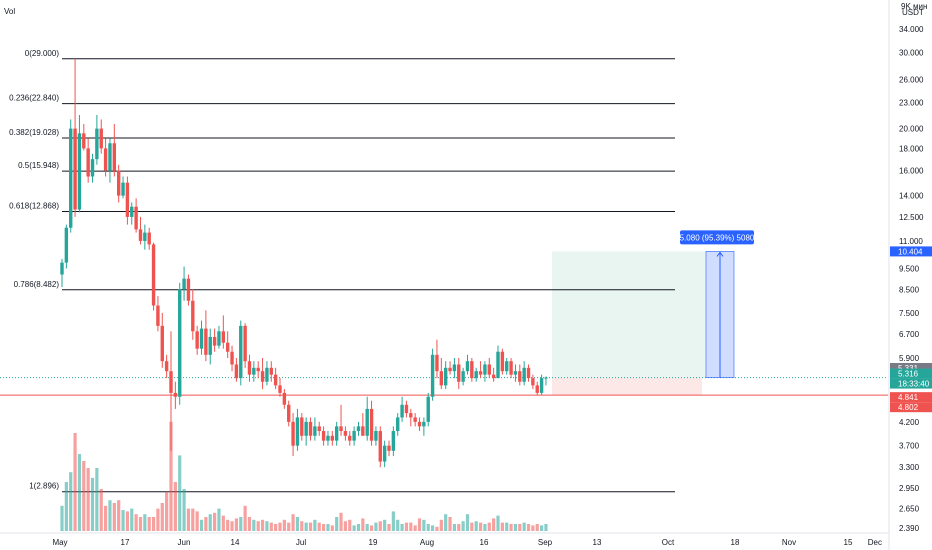 This screenshot has height=550, width=932. I want to click on price-tick-label: 8.500, so click(909, 289).